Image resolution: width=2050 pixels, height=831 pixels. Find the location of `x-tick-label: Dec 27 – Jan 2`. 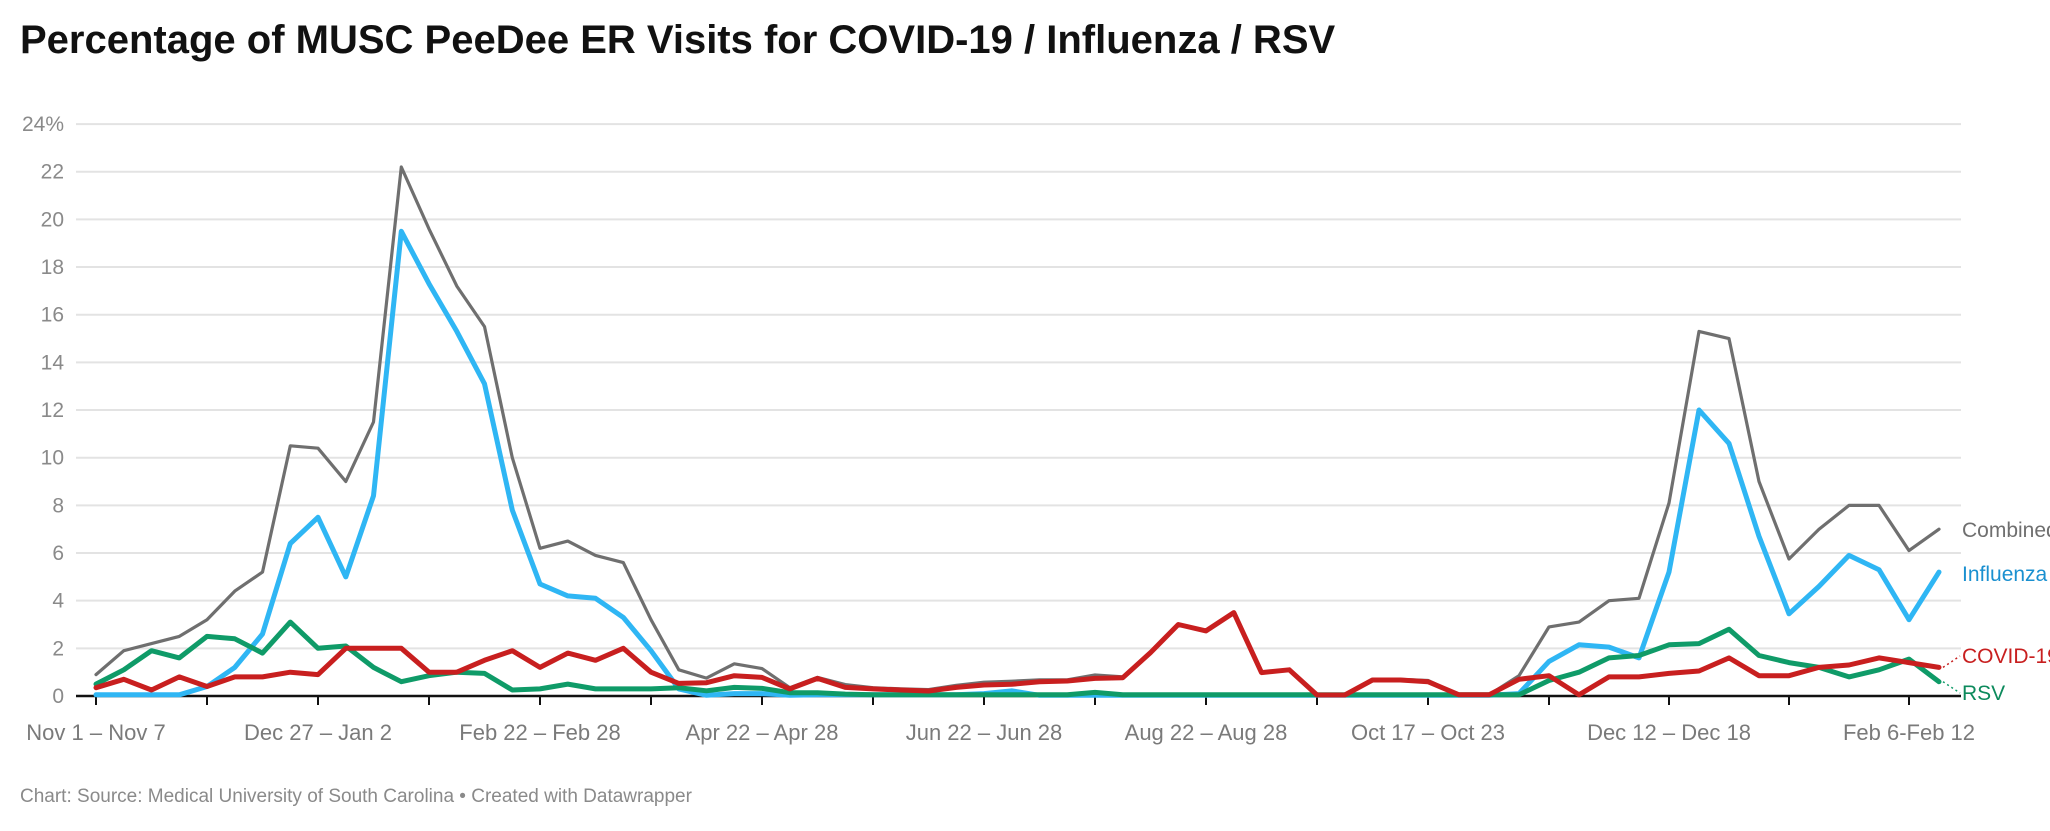

x-tick-label: Dec 27 – Jan 2 is located at coordinates (318, 732).